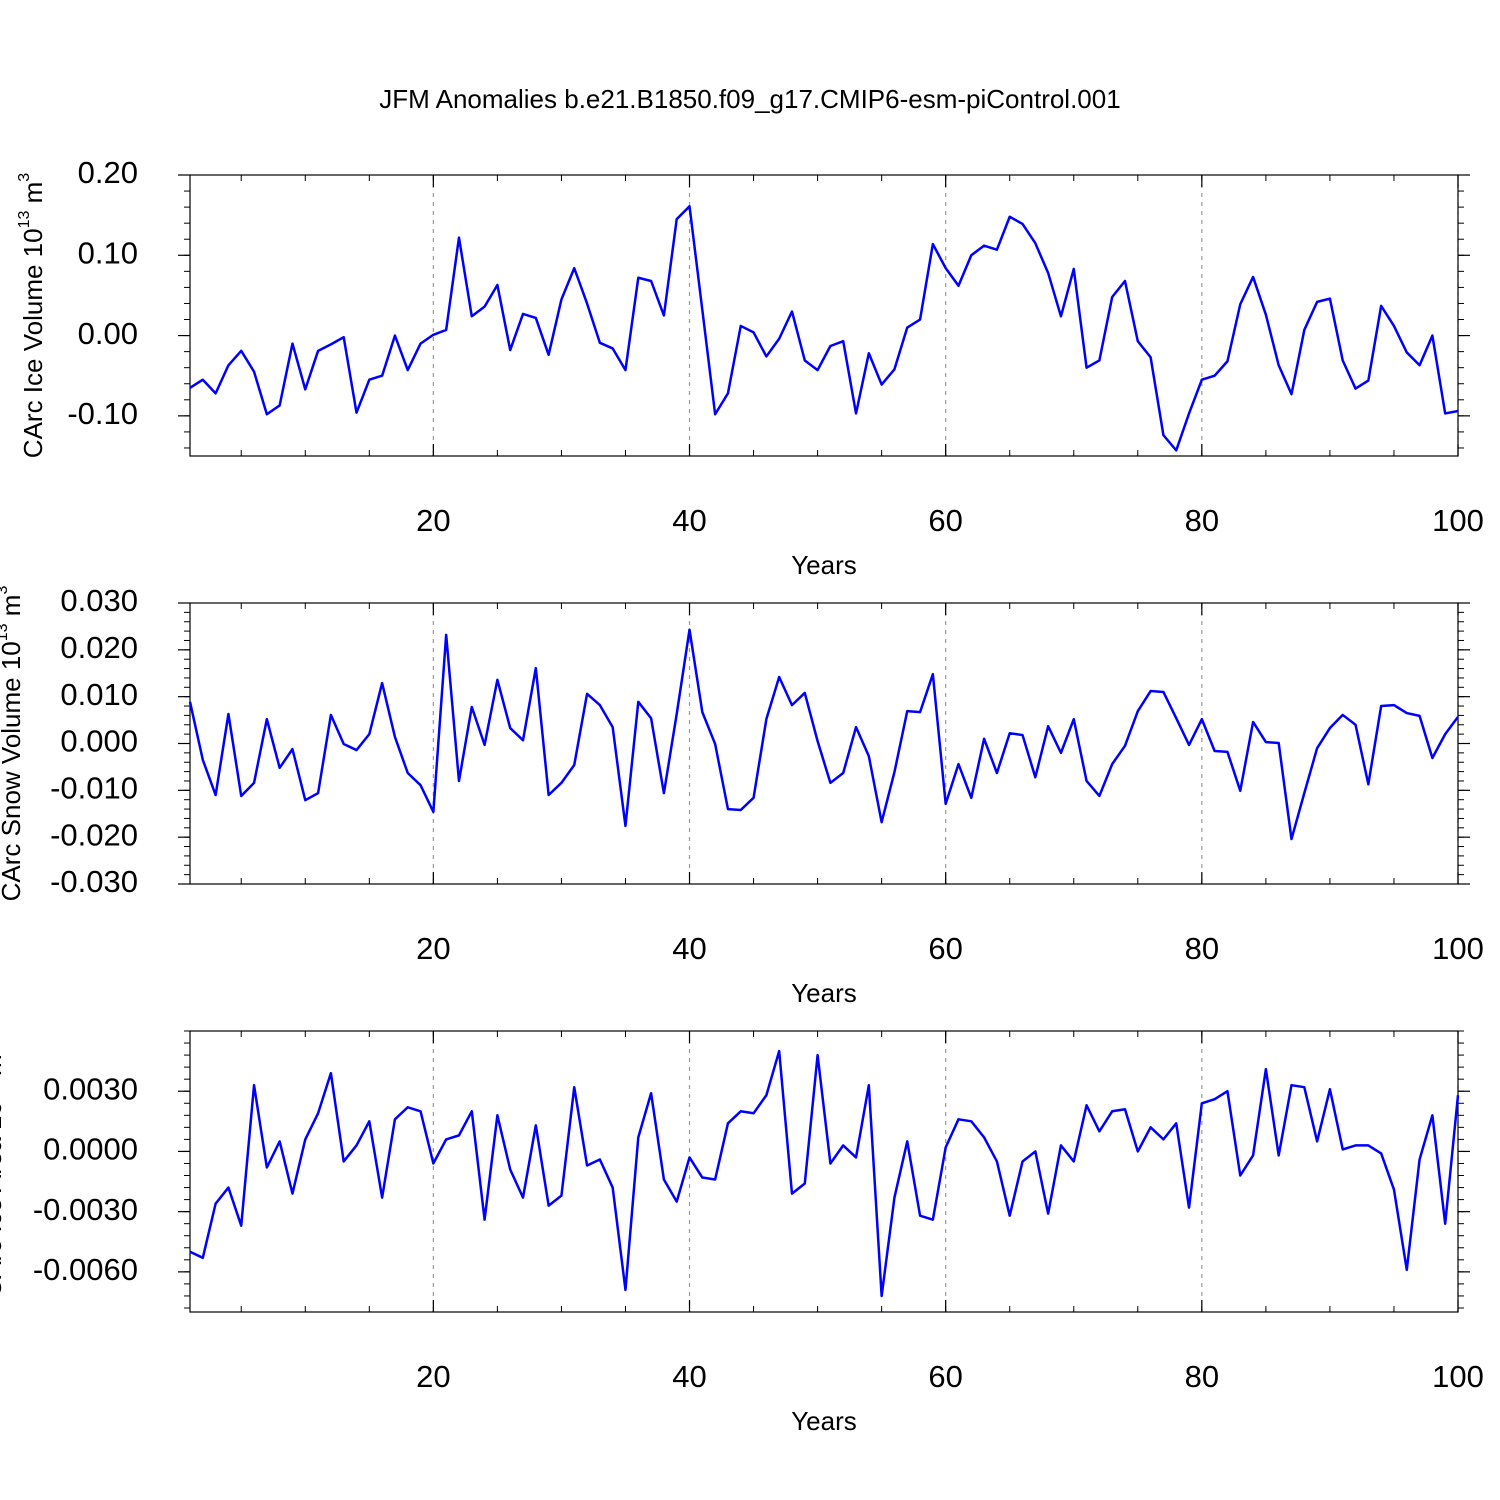 The width and height of the screenshot is (1500, 1500). What do you see at coordinates (85, 1269) in the screenshot?
I see `y-tick-label: -0.0060` at bounding box center [85, 1269].